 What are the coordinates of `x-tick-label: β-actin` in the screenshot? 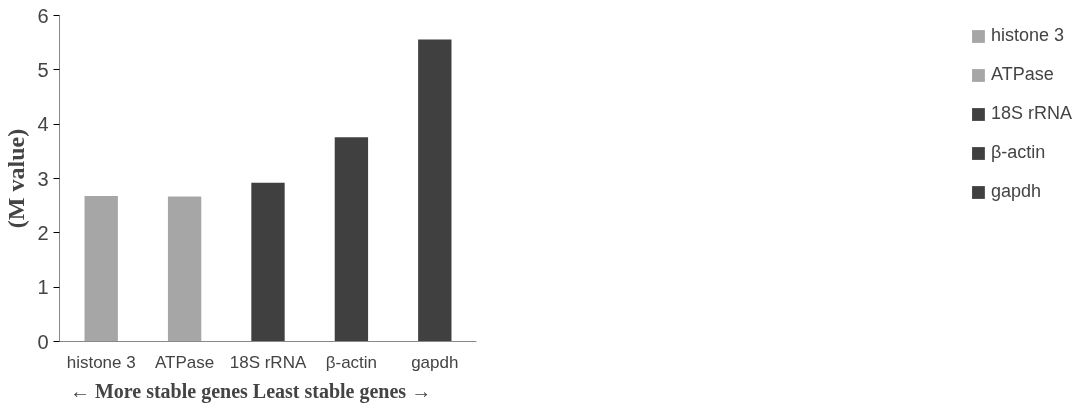 It's located at (351, 362).